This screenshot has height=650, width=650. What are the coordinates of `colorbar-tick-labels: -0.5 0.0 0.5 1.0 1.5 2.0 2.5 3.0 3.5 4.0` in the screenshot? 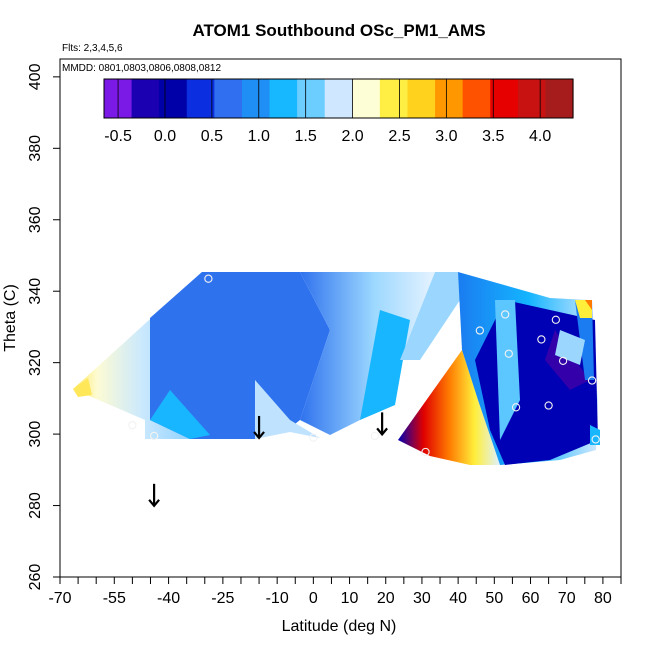 It's located at (327, 136).